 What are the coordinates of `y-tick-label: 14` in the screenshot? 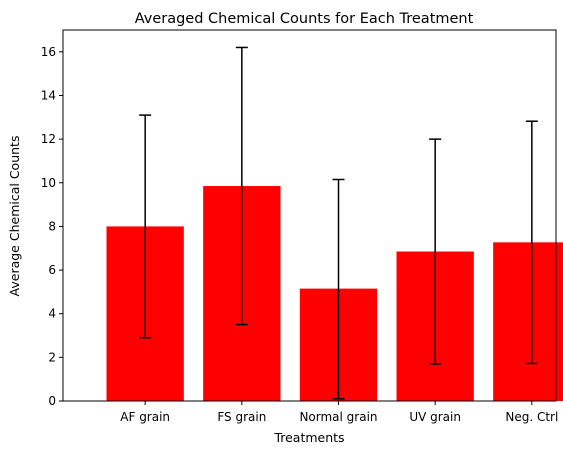 It's located at (48, 95).